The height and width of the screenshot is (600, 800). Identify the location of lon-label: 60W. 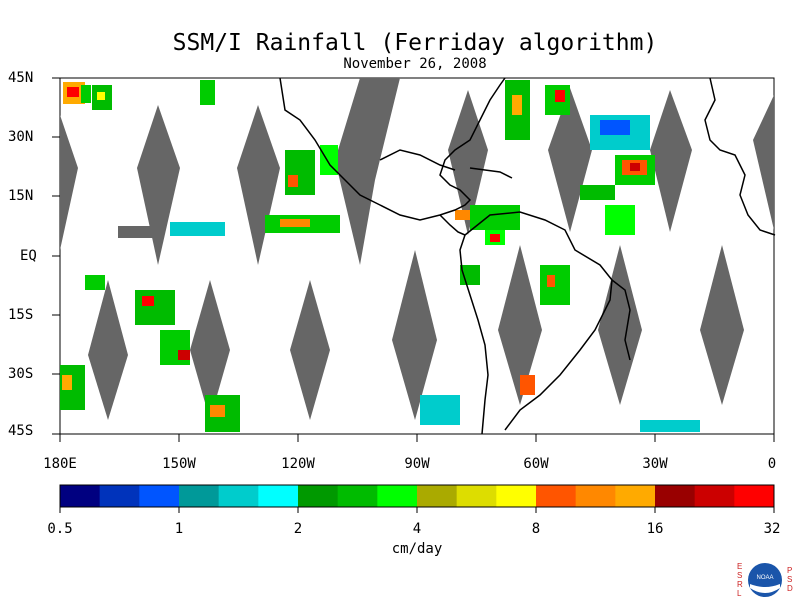
(536, 464).